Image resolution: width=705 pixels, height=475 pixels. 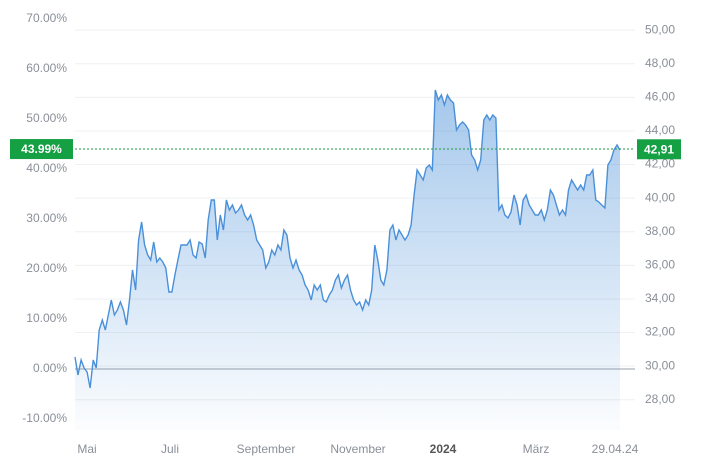 What do you see at coordinates (46, 268) in the screenshot?
I see `y-tick-label: 20.00%` at bounding box center [46, 268].